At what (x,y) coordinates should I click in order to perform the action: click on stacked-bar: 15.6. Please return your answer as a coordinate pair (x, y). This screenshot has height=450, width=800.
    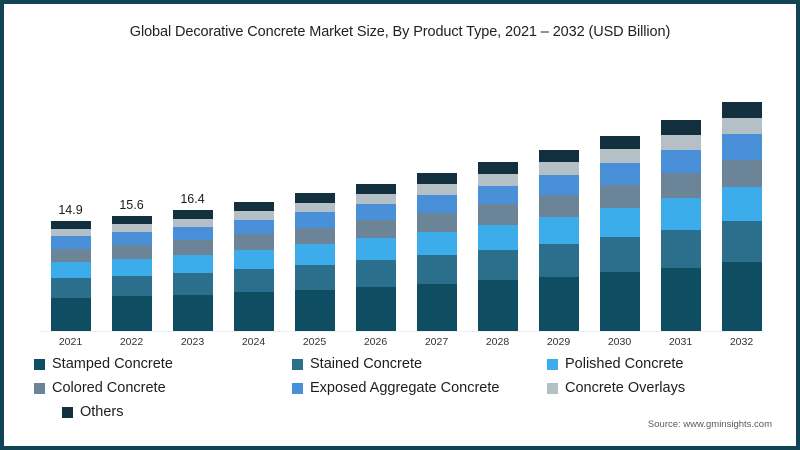
    Looking at the image, I should click on (131, 264).